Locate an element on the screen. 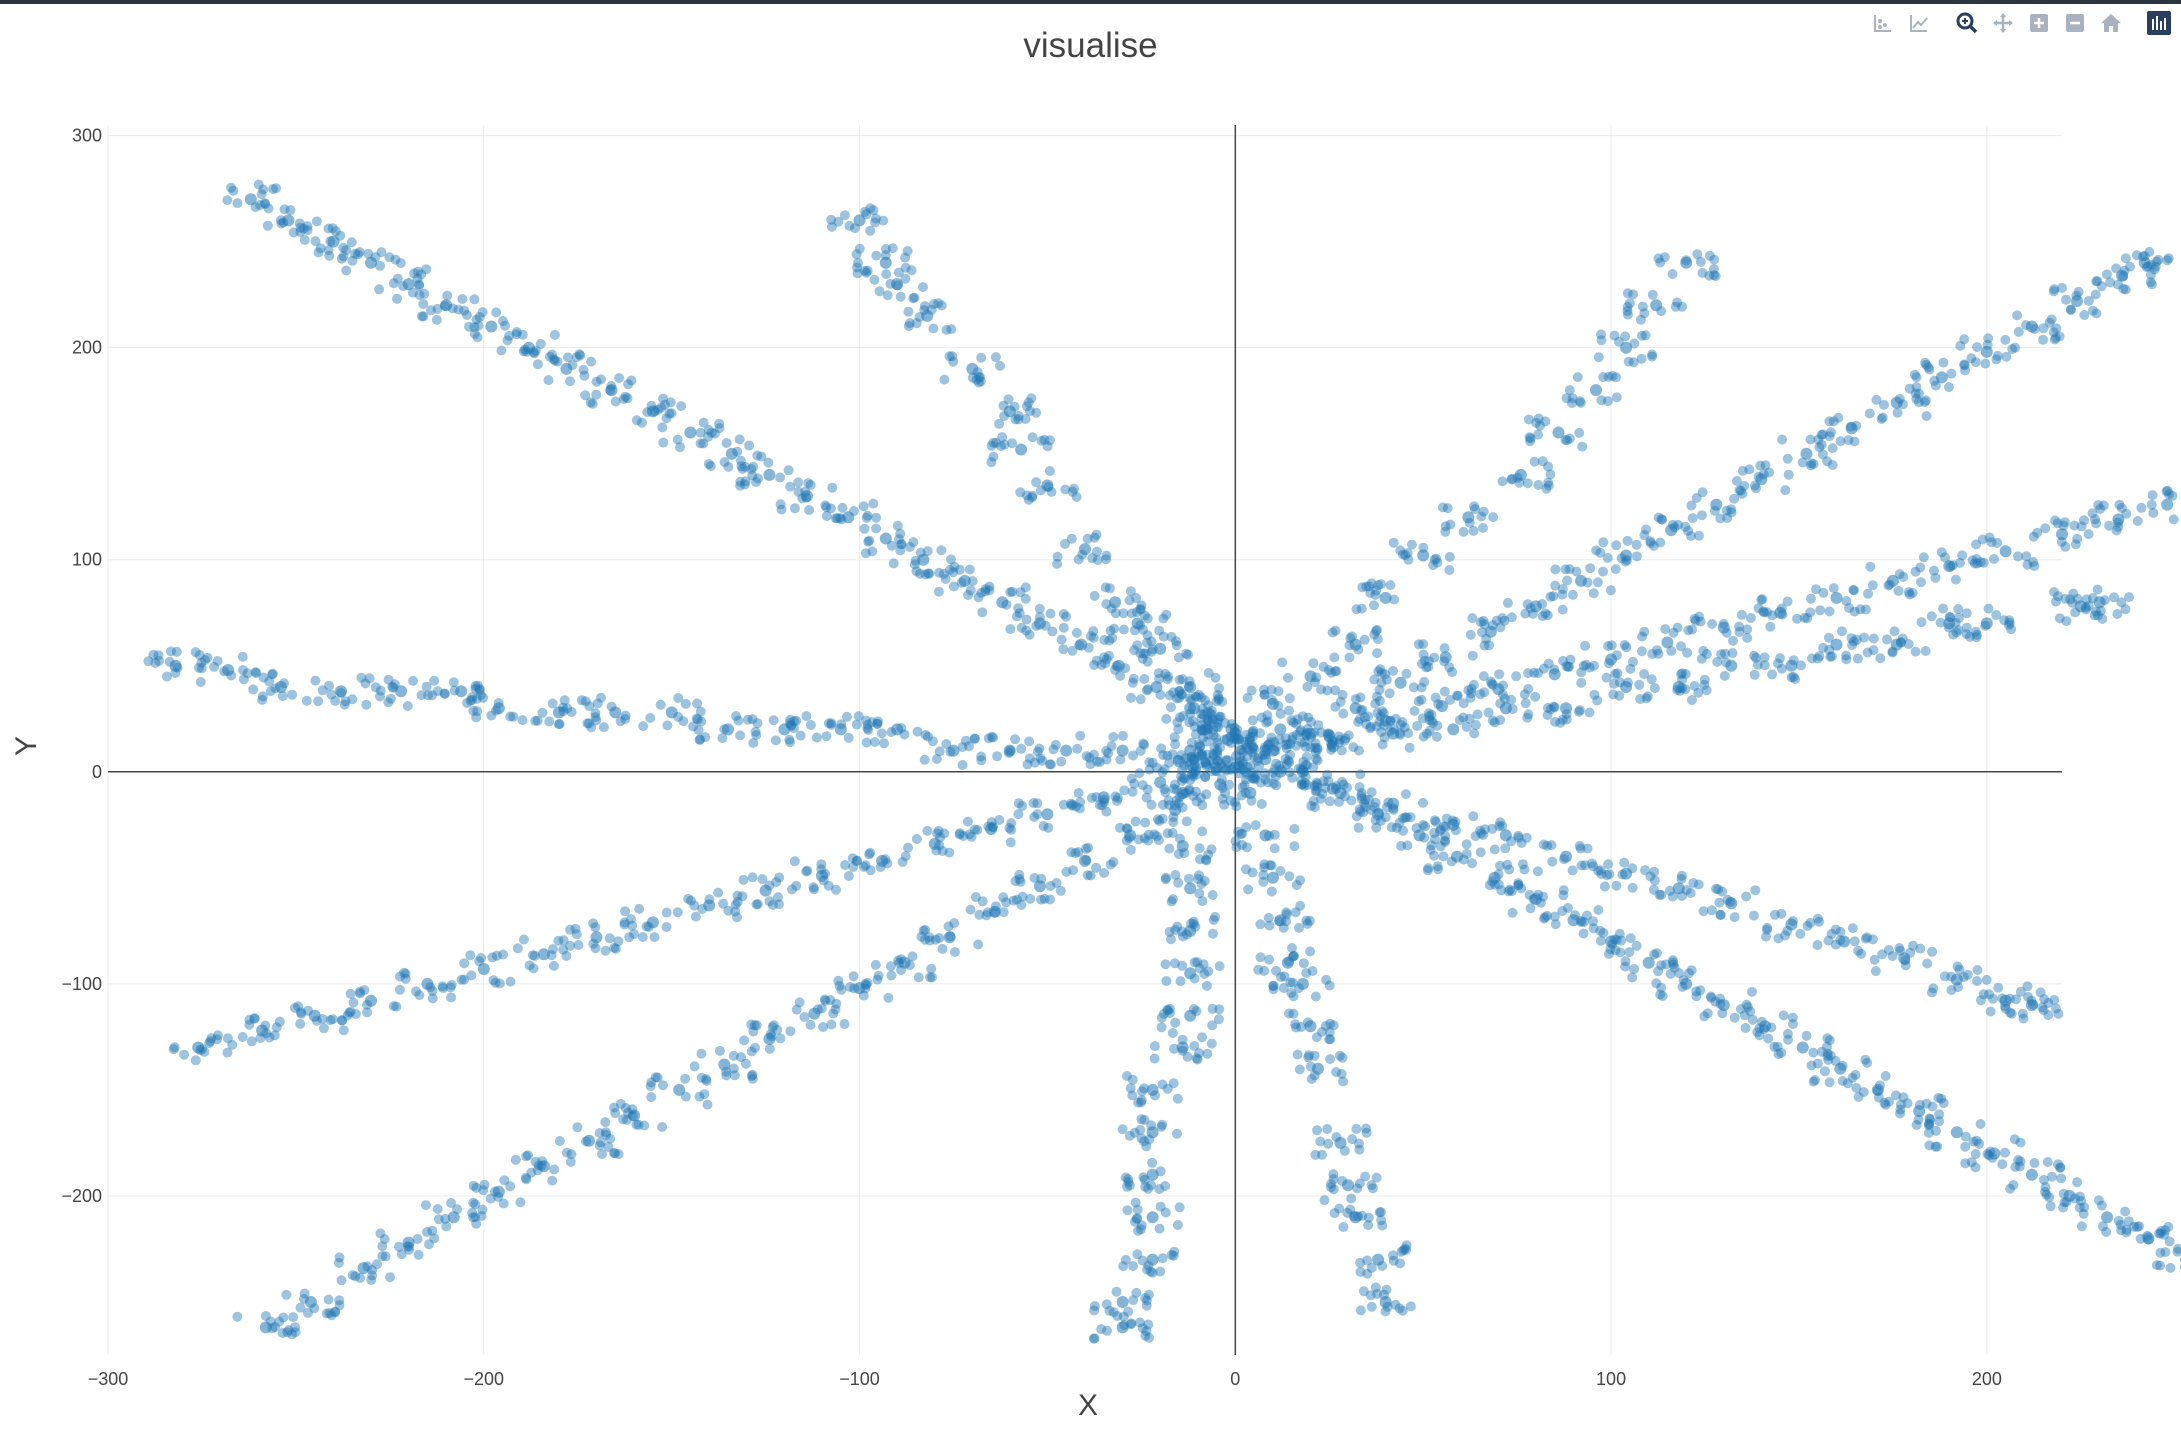 The image size is (2181, 1431). zoom-icon is located at coordinates (1967, 23).